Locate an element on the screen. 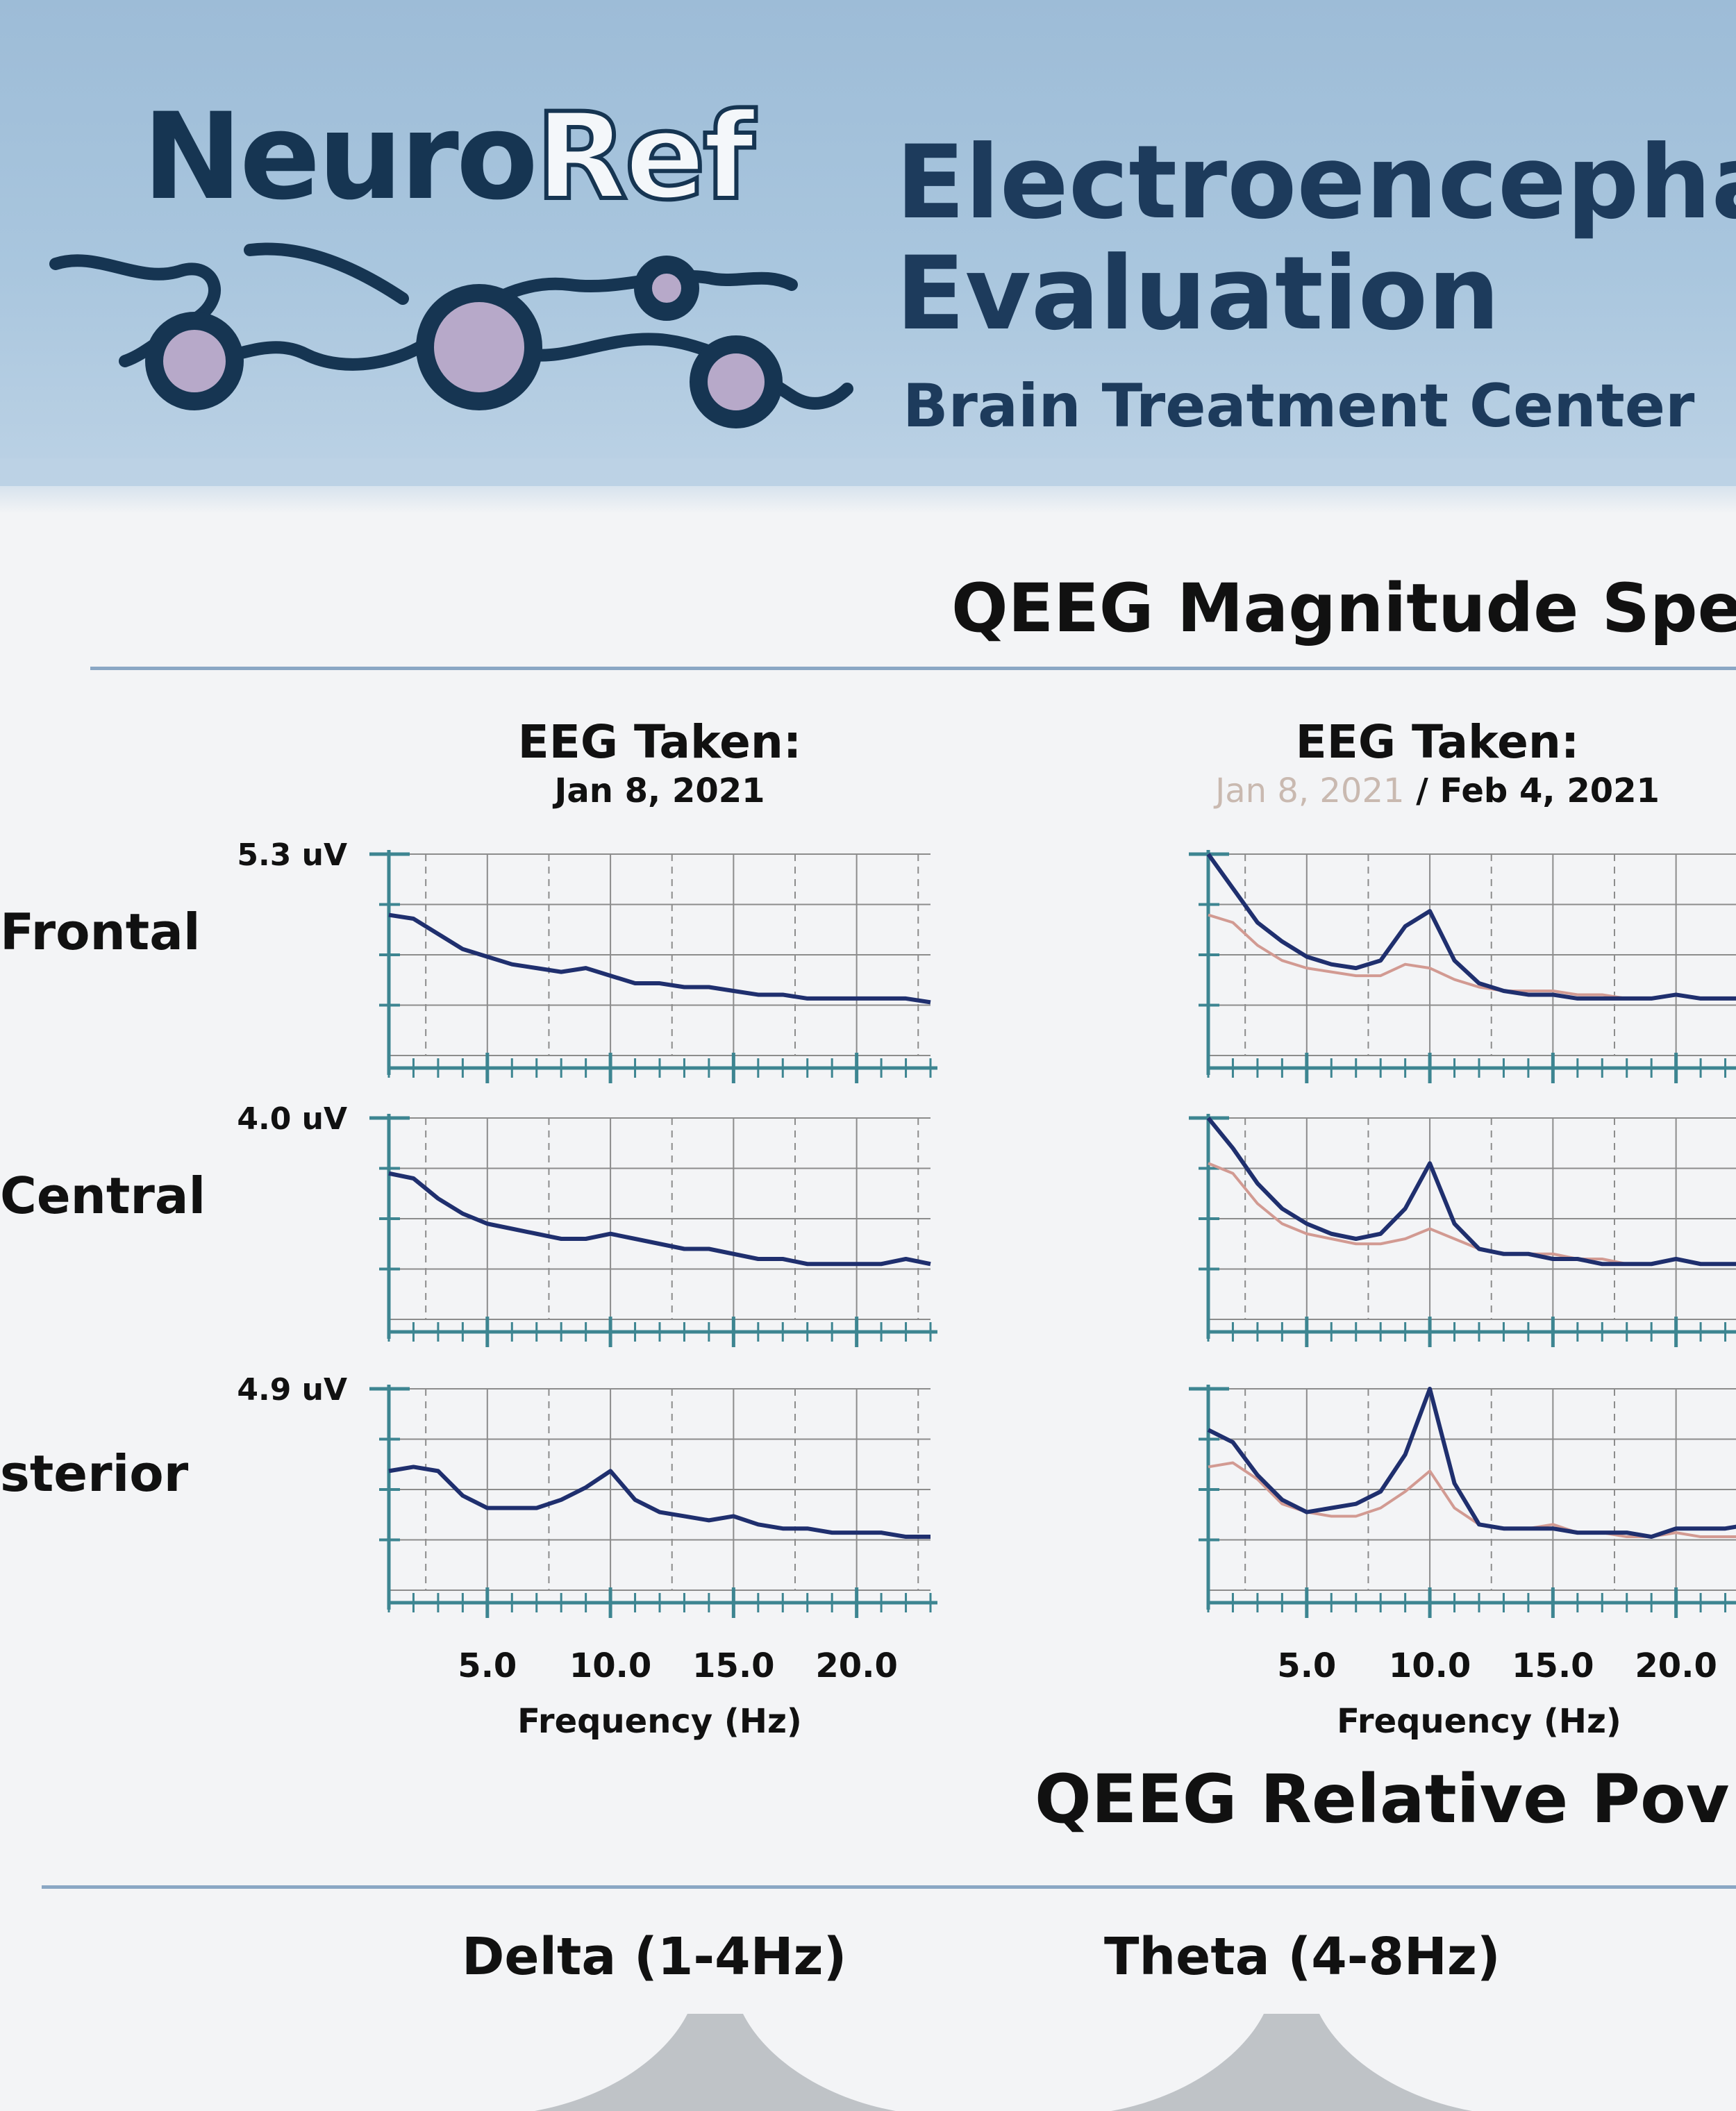  column-header-1: EEG Taken: Jan 8, 2021 is located at coordinates (660, 762).